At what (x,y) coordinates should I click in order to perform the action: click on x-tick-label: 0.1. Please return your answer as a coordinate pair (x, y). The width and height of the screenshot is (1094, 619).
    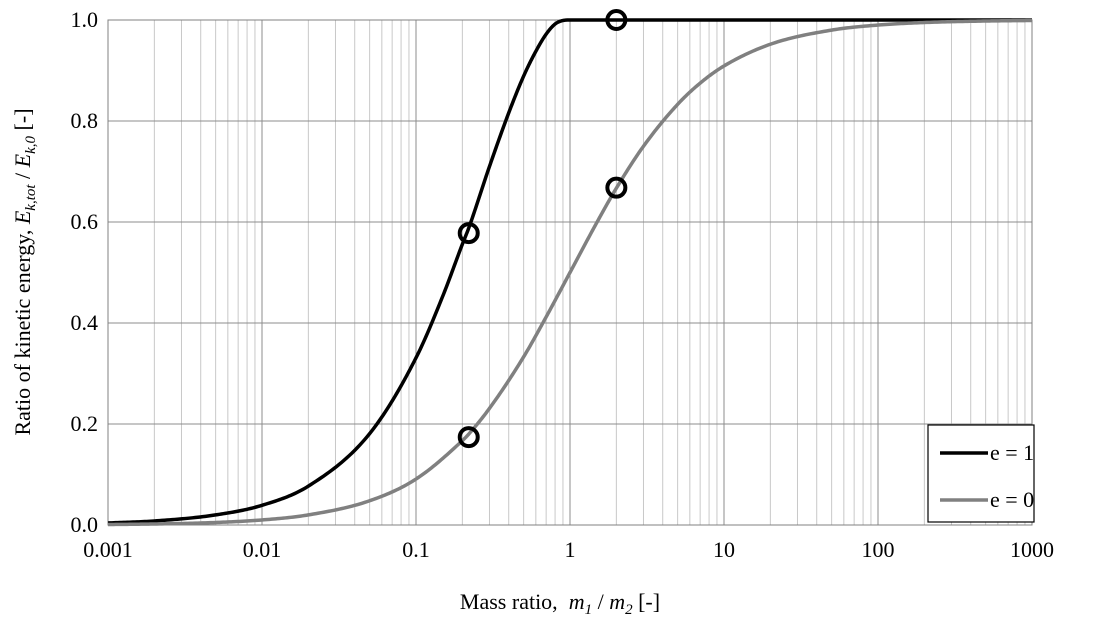
    Looking at the image, I should click on (416, 549).